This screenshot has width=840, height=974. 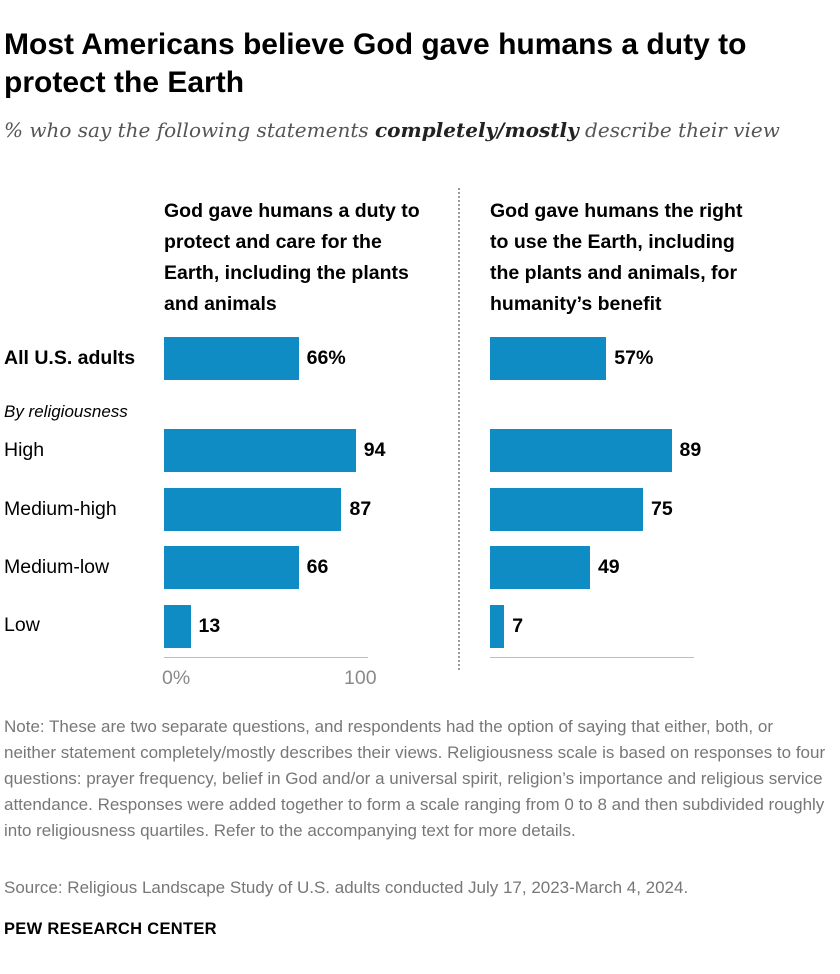 I want to click on subtitle-emphasis: completely/mostly, so click(x=477, y=130).